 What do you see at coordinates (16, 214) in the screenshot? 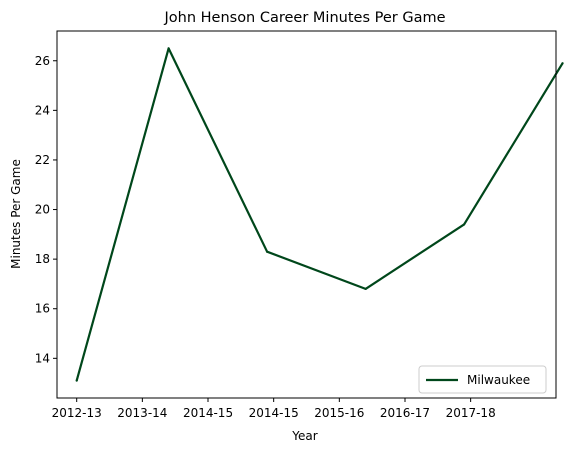
I see `y-axis-label: Minutes Per Game` at bounding box center [16, 214].